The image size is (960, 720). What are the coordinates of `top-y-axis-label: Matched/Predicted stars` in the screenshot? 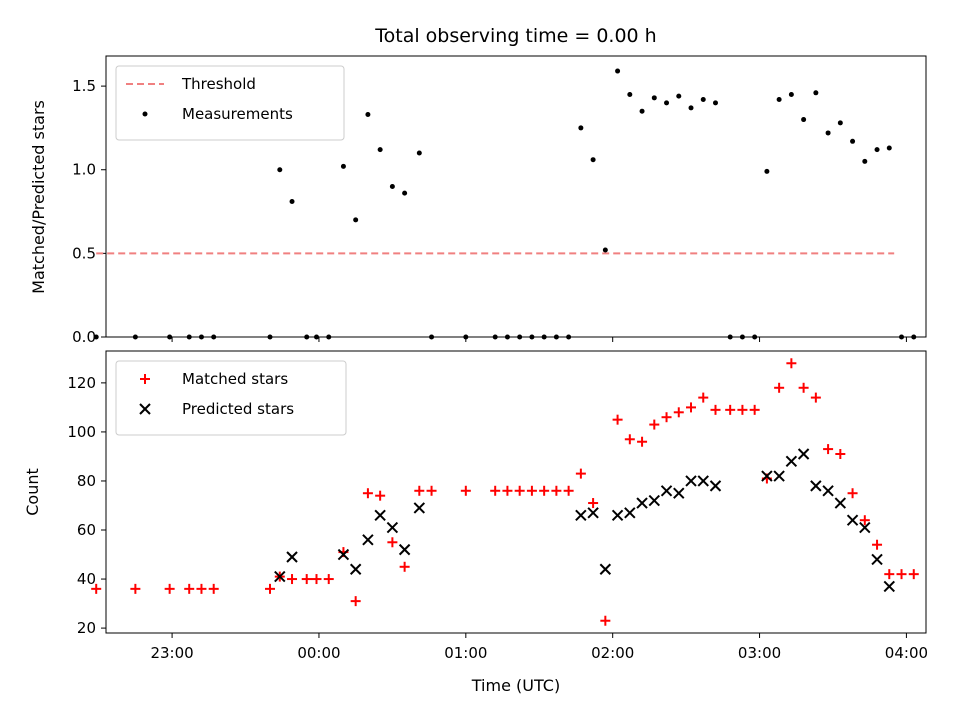 It's located at (38, 197).